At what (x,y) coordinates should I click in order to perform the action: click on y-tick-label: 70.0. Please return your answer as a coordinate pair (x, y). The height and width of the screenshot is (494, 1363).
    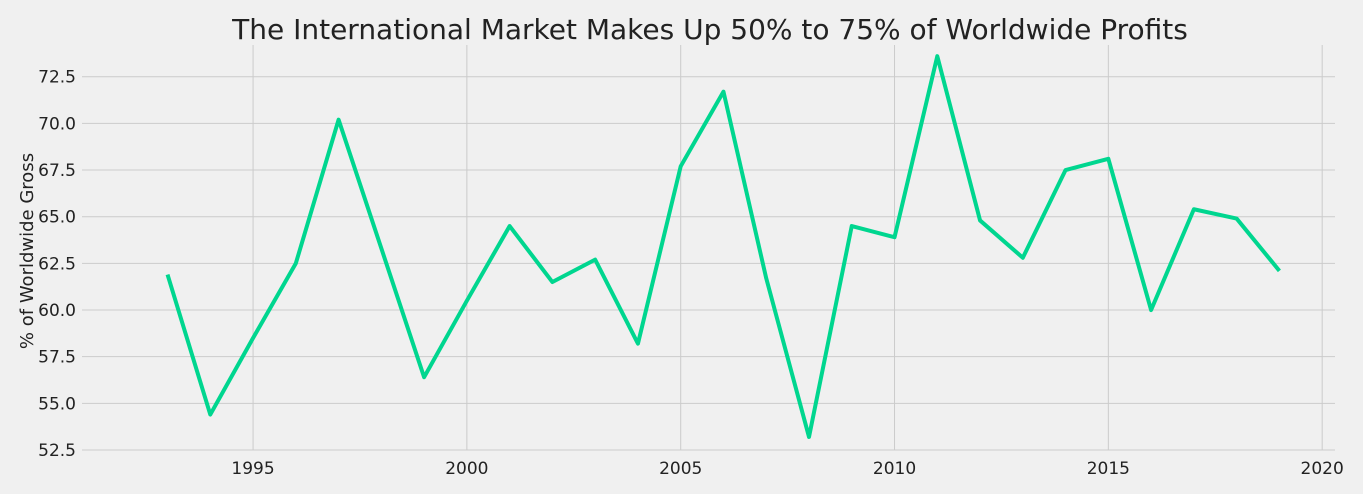
    Looking at the image, I should click on (57, 124).